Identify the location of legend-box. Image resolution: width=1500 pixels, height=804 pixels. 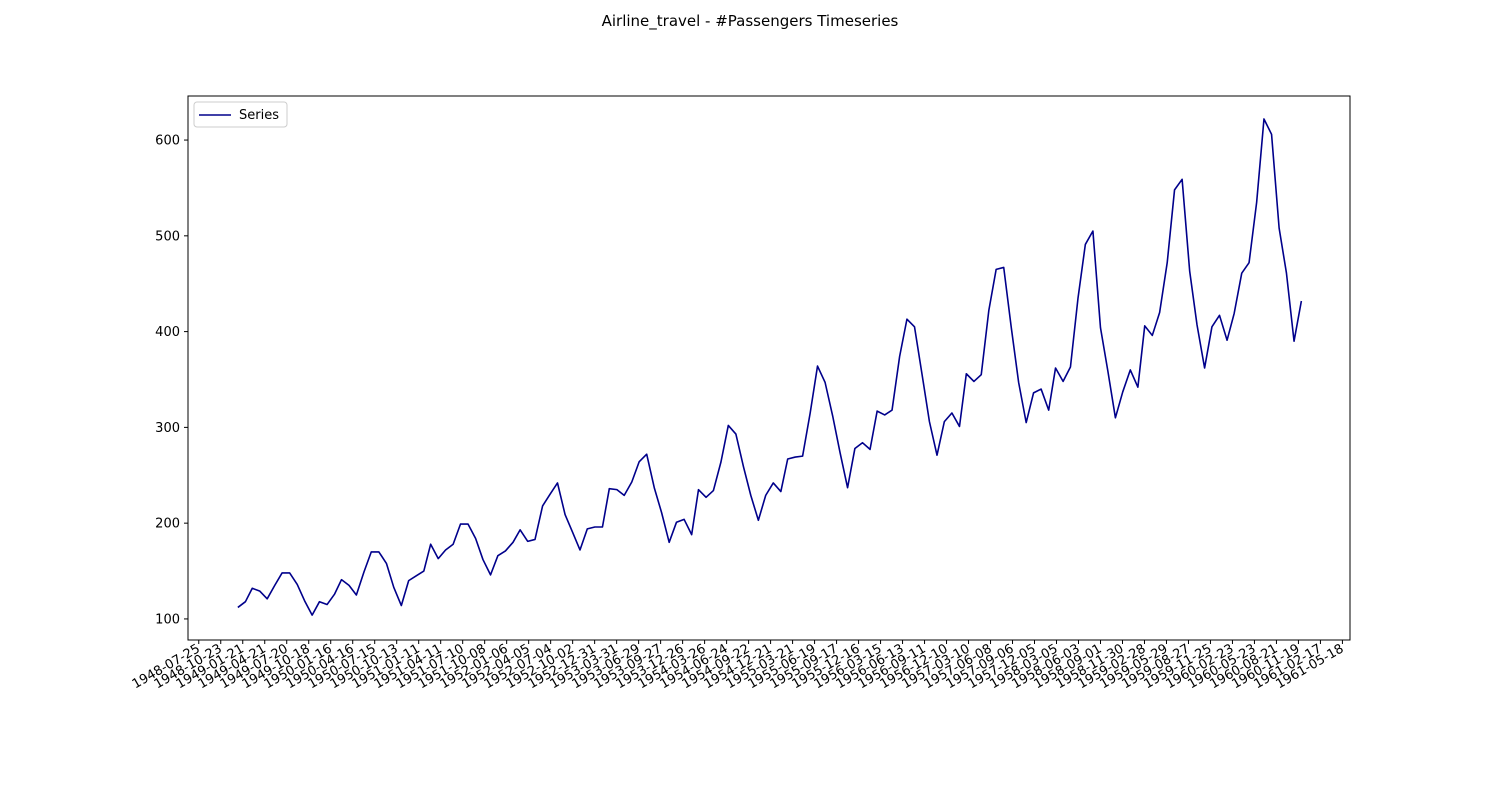
(240, 114).